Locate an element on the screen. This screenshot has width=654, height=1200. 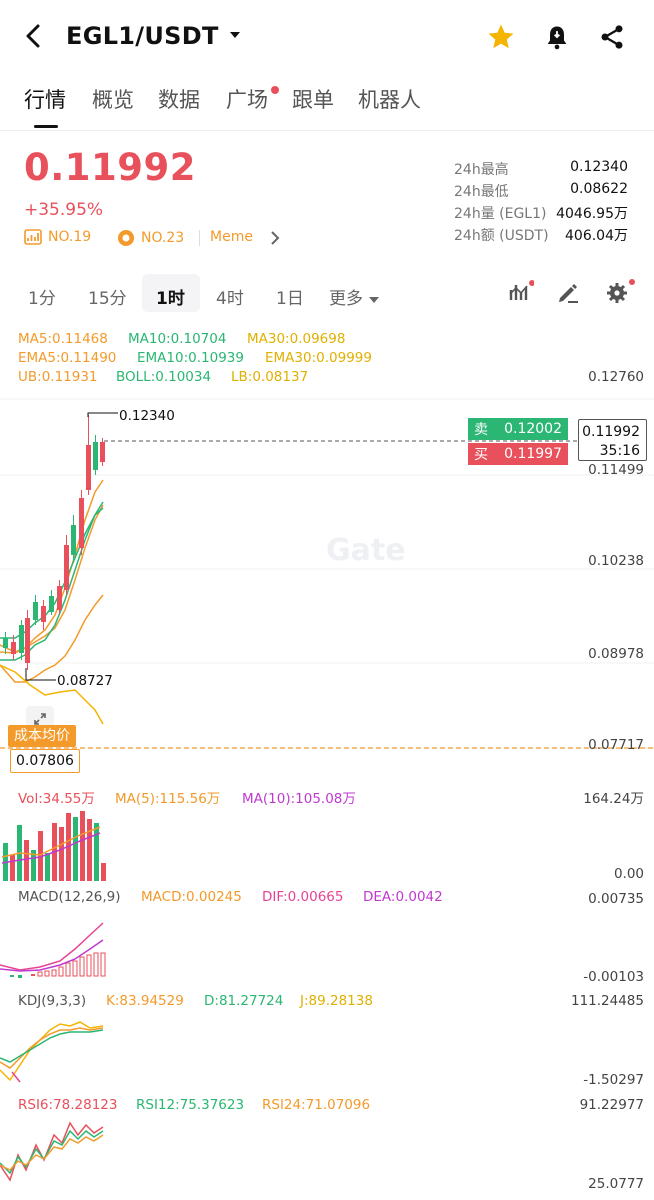
pair-dropdown-icon is located at coordinates (235, 36).